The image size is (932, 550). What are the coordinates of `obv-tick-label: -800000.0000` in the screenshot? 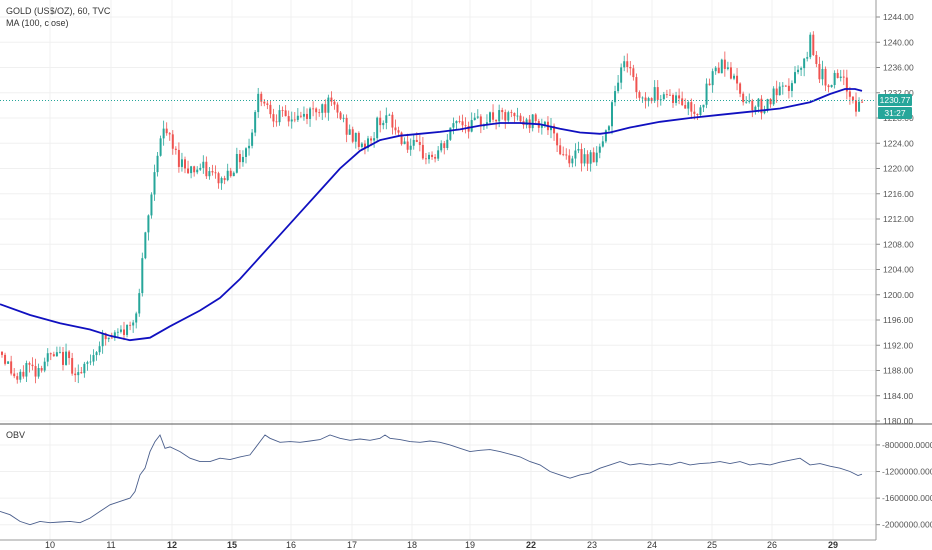 It's located at (907, 445).